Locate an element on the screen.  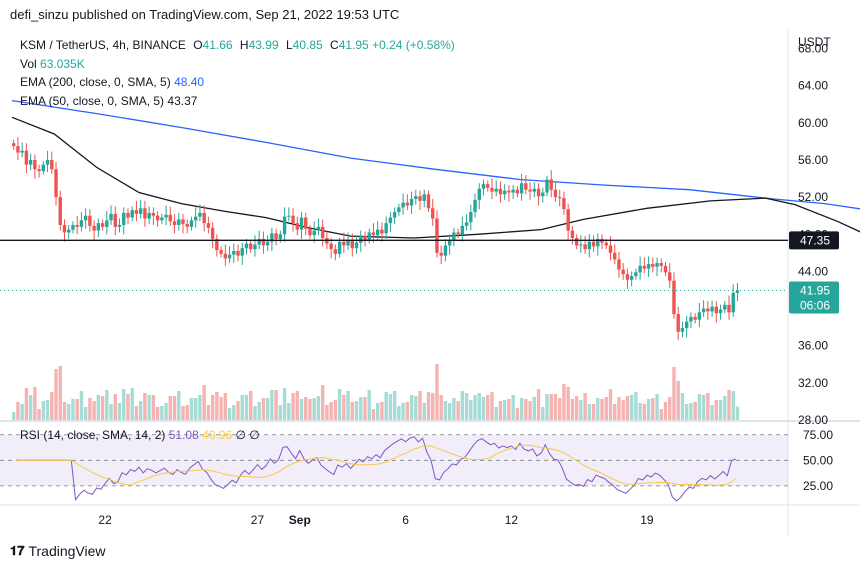
time-tick-label: Sep is located at coordinates (300, 520).